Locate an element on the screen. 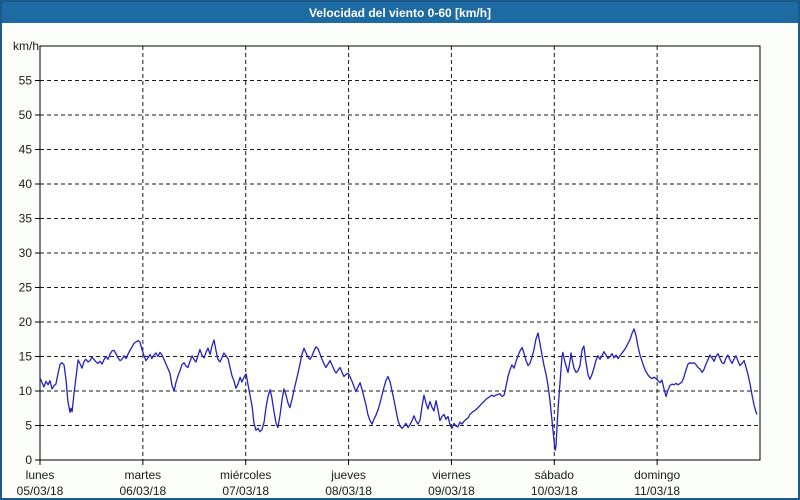 This screenshot has width=800, height=500. y-tick-label: 45 is located at coordinates (26, 150).